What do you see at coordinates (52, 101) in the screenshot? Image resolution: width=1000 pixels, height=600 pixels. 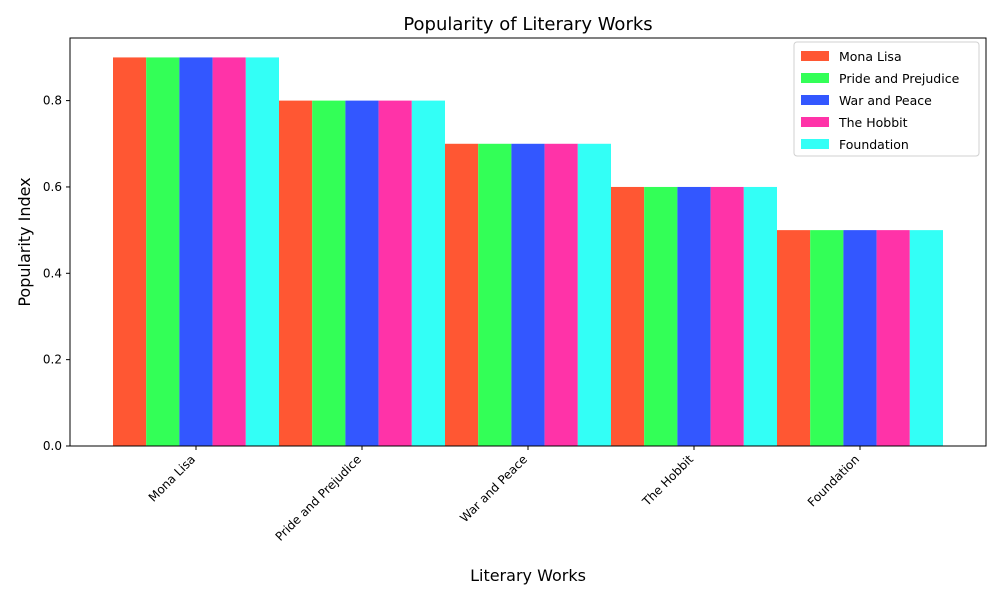 I see `y-tick-label: 0.8` at bounding box center [52, 101].